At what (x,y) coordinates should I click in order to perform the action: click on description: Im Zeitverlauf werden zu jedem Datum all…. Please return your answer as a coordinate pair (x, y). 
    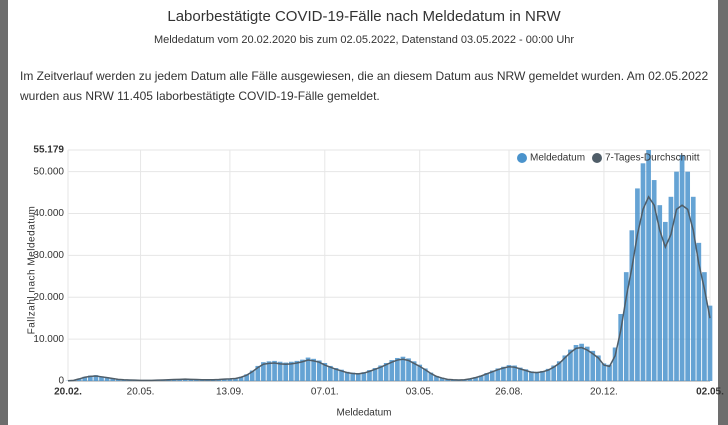
    Looking at the image, I should click on (364, 86).